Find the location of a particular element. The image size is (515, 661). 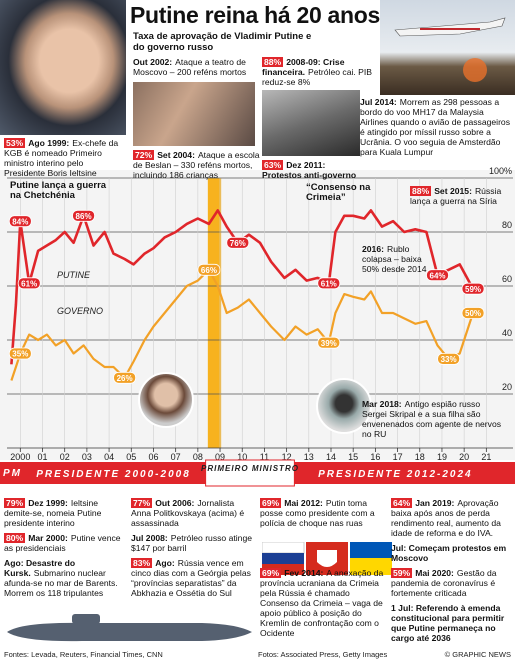

plane-icon is located at coordinates (450, 49).